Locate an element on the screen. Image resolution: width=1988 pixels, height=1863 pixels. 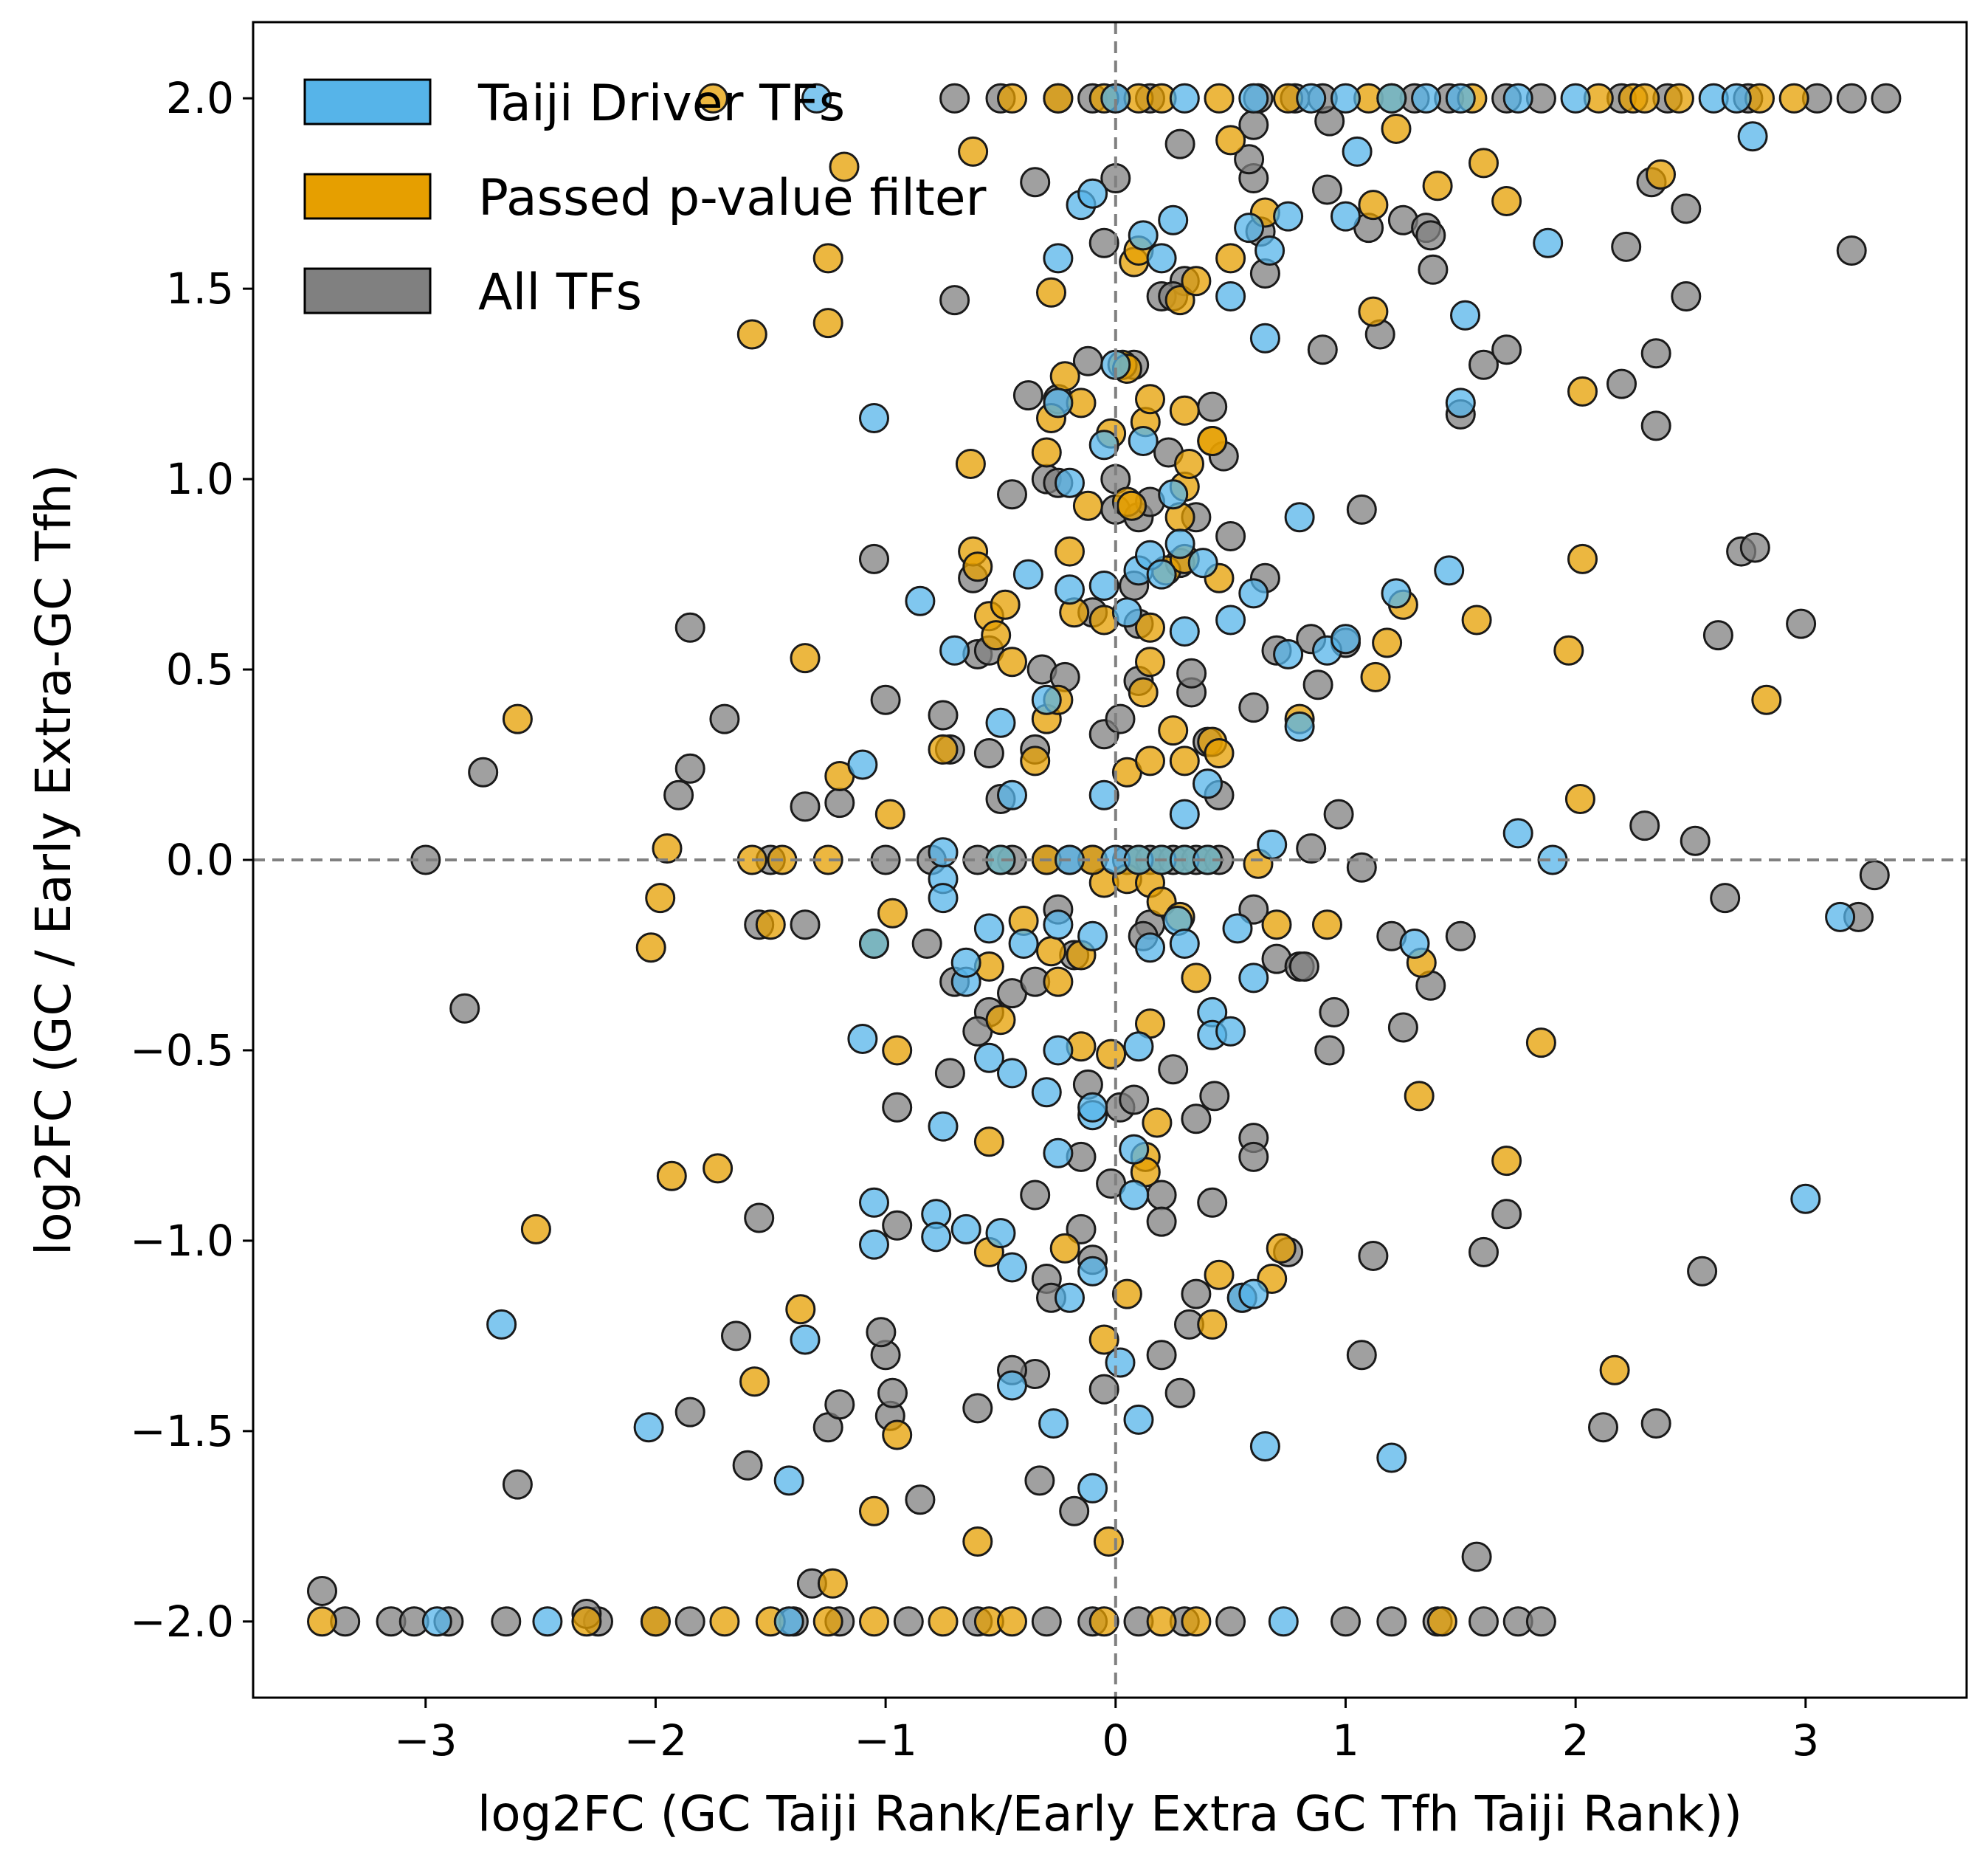
y-tick-label: −1.0 is located at coordinates (182, 1241).